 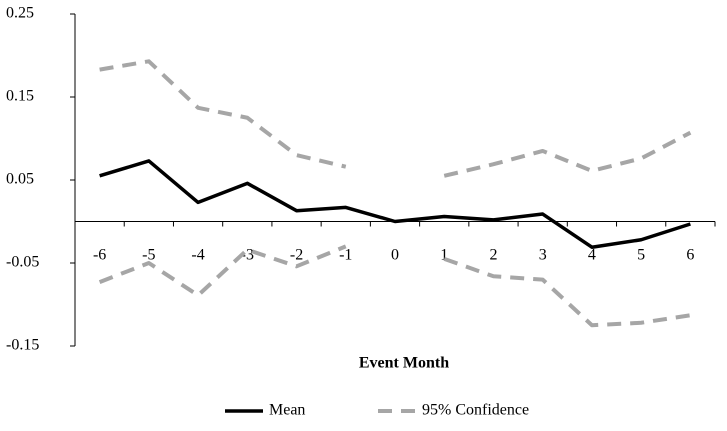 I want to click on x-tick-label: -3, so click(x=247, y=255).